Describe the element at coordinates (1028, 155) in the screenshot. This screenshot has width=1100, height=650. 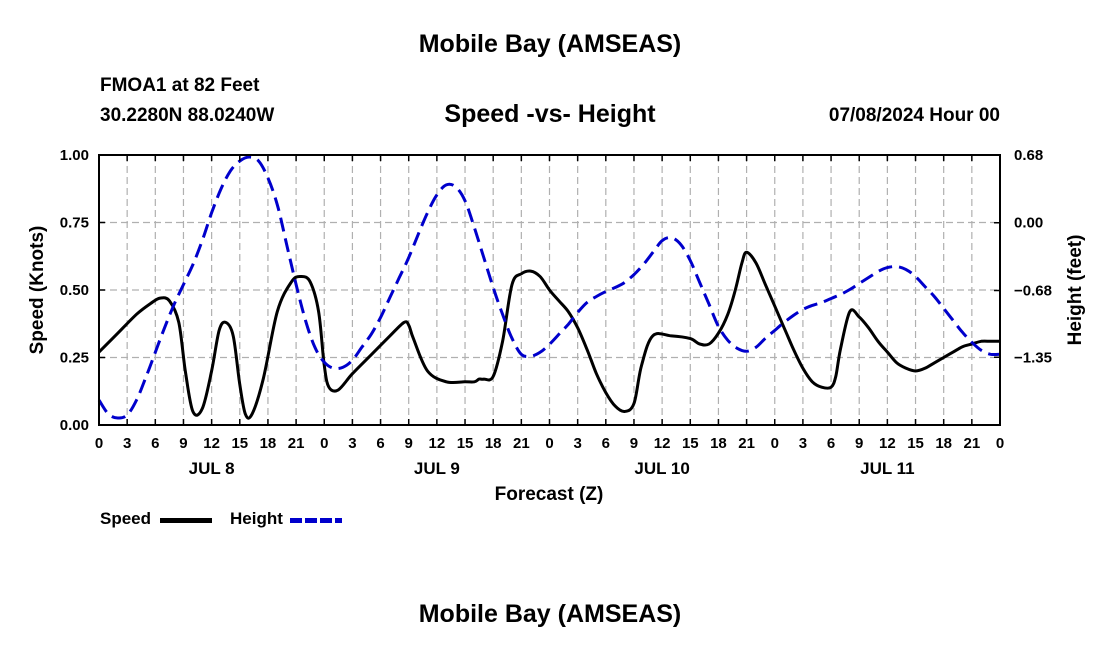
I see `y2-tick-label: 0.68` at that location.